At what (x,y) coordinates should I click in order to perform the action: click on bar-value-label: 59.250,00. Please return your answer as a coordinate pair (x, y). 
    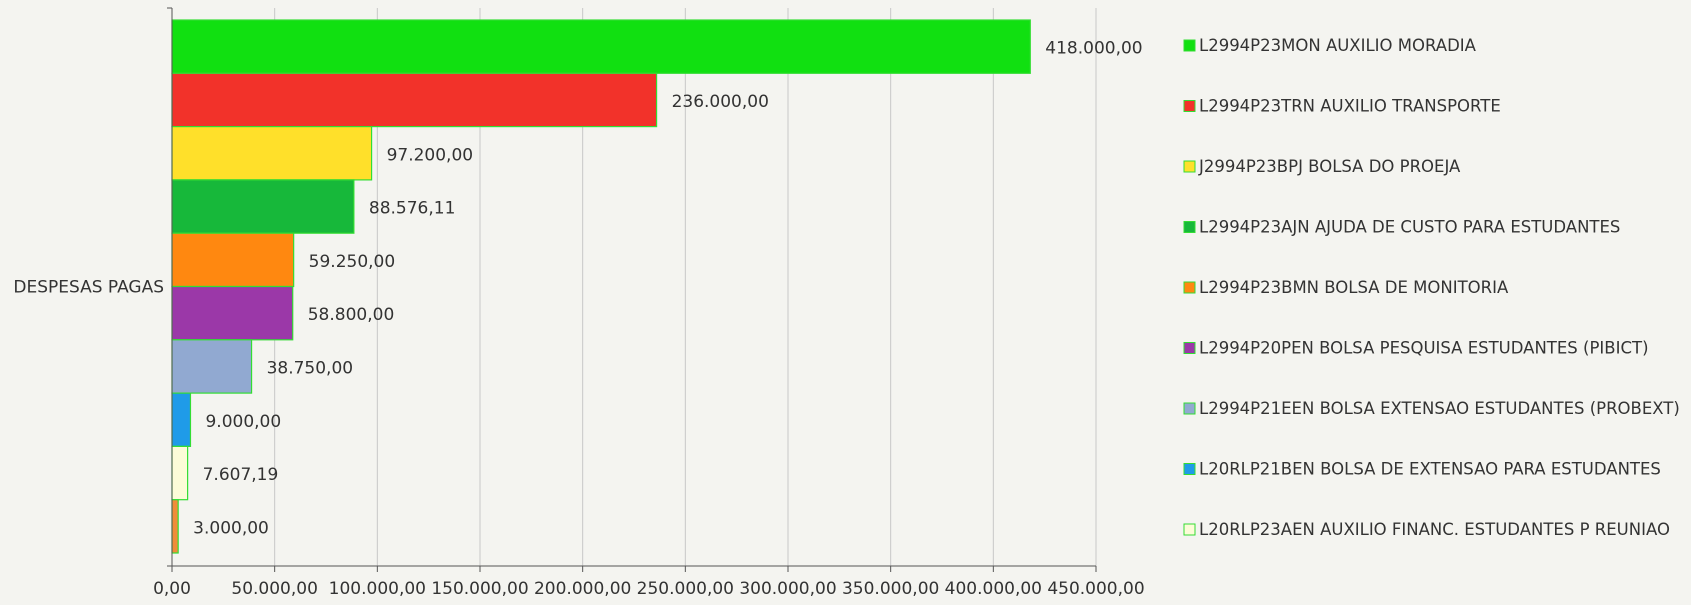
    Looking at the image, I should click on (352, 262).